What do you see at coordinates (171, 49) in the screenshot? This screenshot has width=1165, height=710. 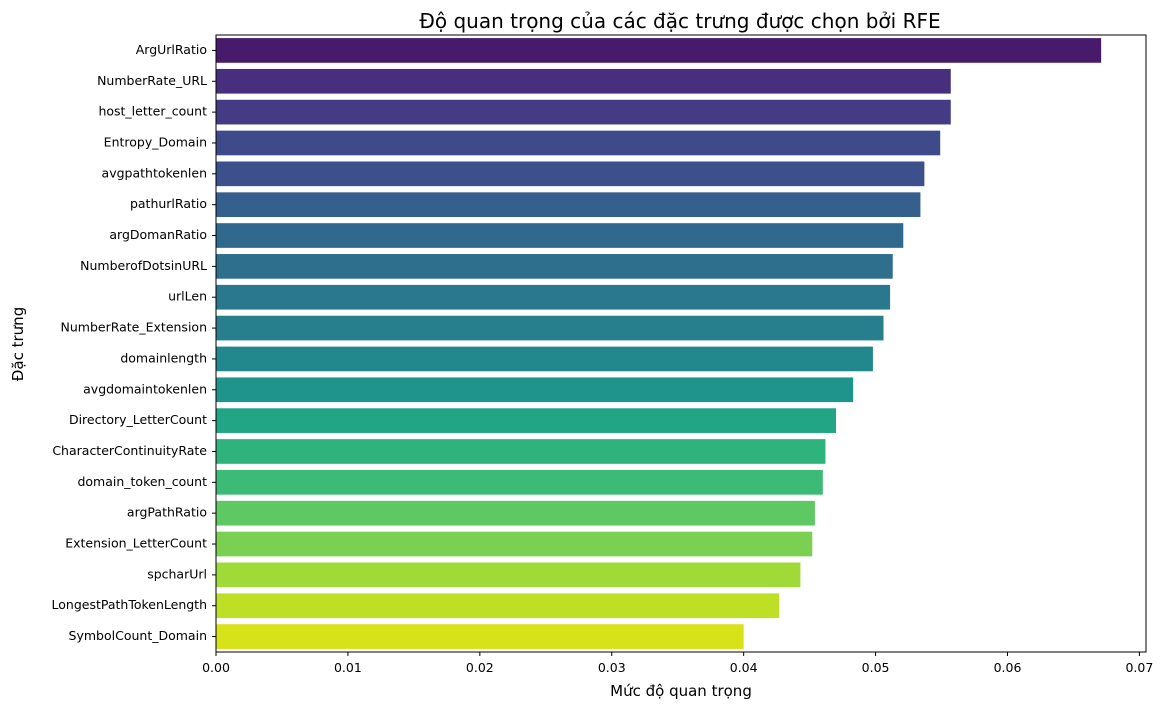 I see `y-tick-label: ArgUrlRatio` at bounding box center [171, 49].